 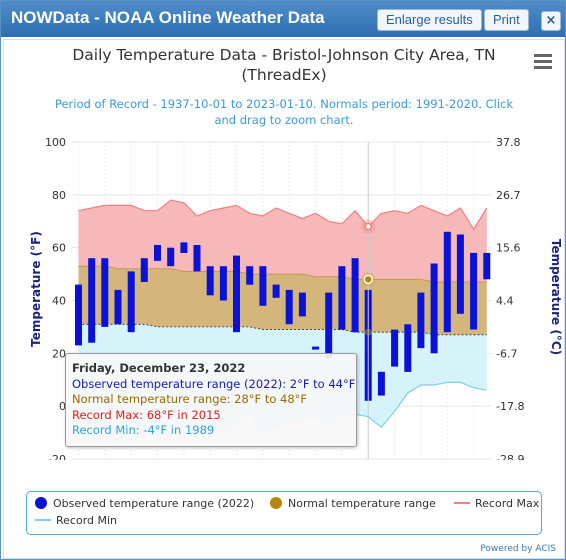 I want to click on enlarge-results-button: Enlarge results, so click(x=429, y=20).